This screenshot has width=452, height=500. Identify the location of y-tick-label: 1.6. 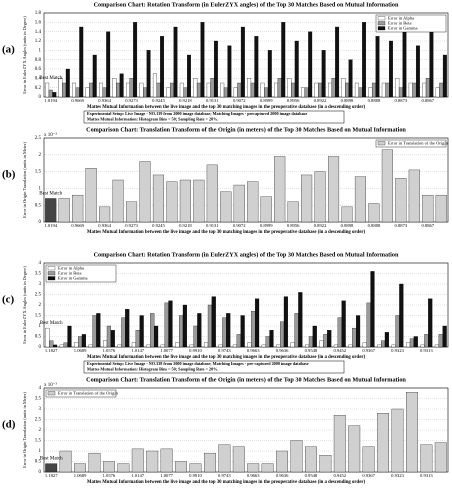
(38, 22).